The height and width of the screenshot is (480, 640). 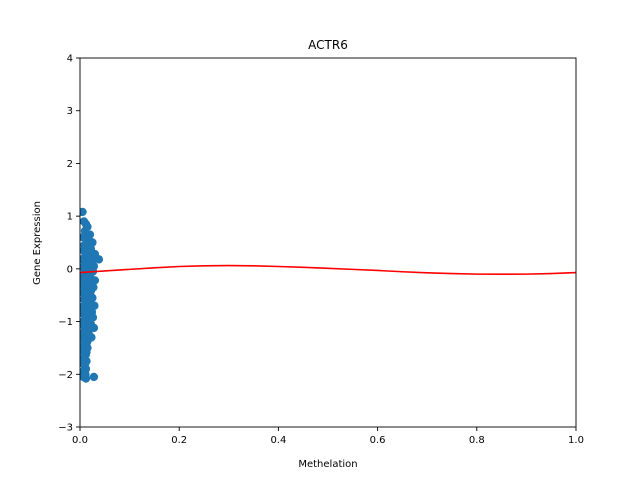 What do you see at coordinates (179, 440) in the screenshot?
I see `x-tick-label: 0.2` at bounding box center [179, 440].